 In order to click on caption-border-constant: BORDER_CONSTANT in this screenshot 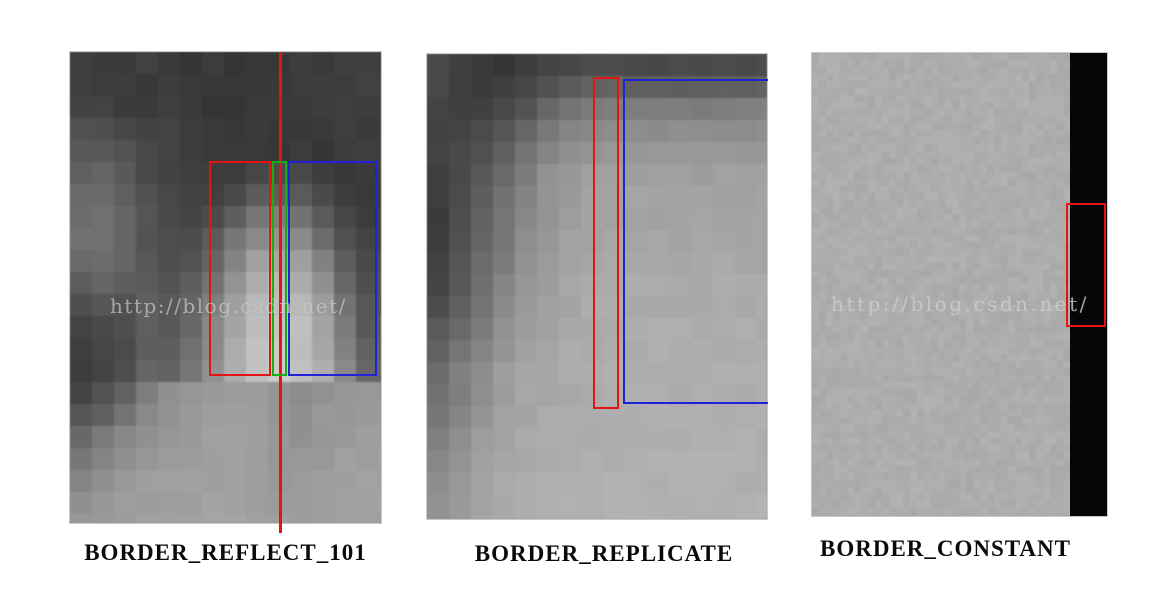, I will do `click(945, 548)`.